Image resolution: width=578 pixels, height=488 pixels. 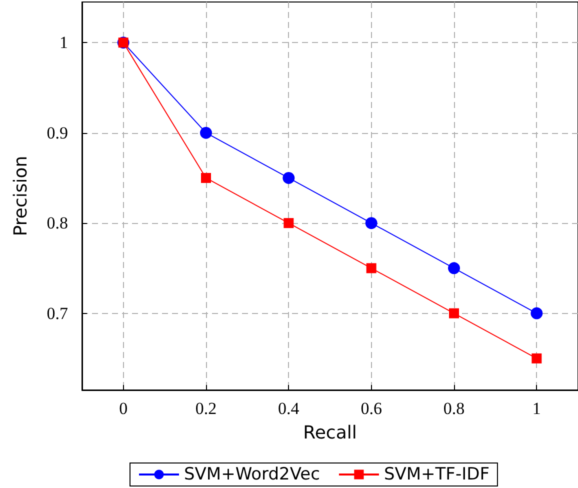 What do you see at coordinates (330, 433) in the screenshot?
I see `x-axis-title: Recall` at bounding box center [330, 433].